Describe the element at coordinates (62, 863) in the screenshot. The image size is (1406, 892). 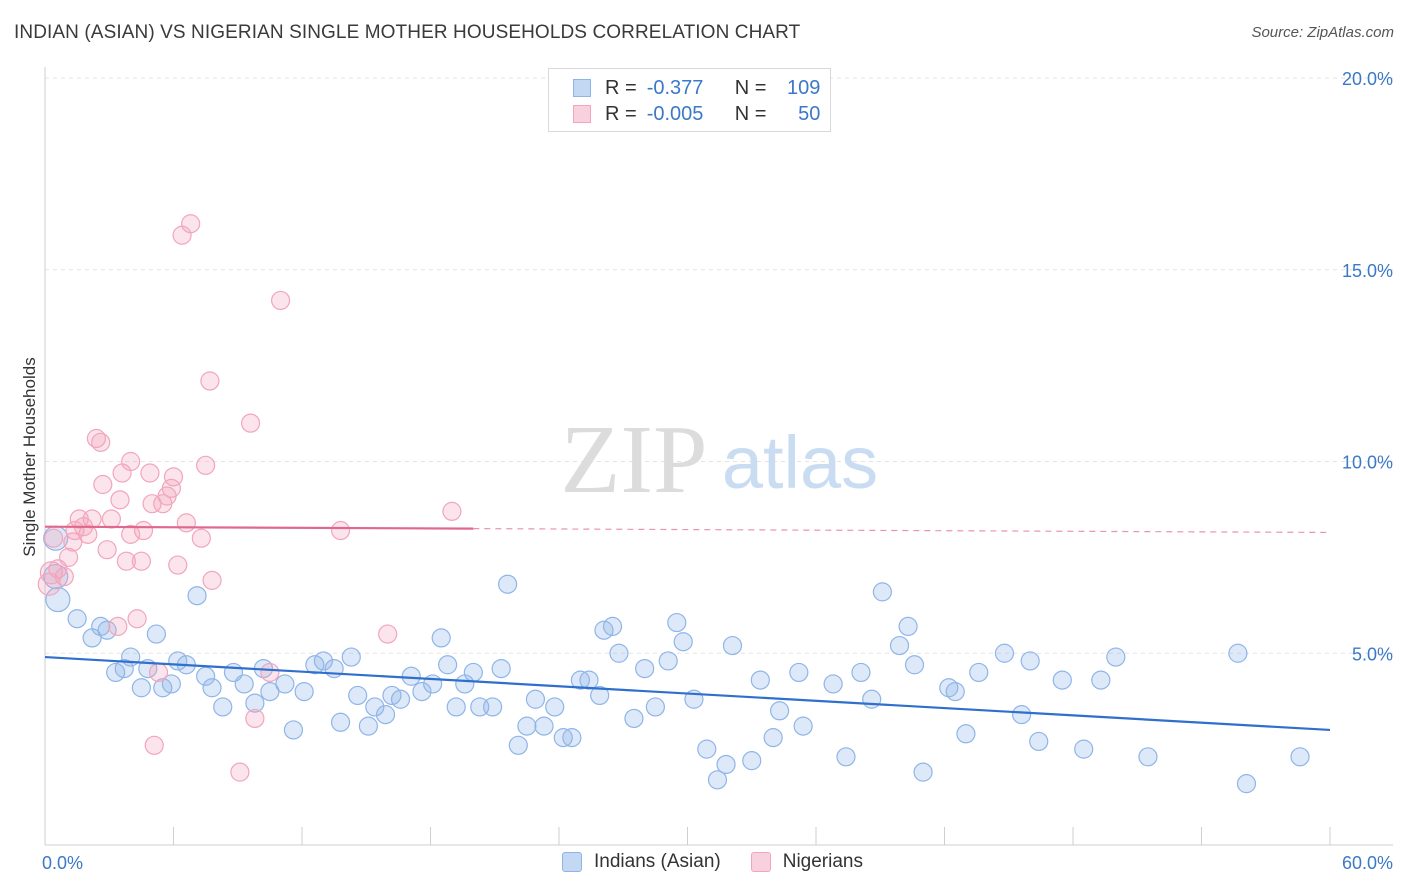
I see `x-tick-label: 0.0%` at that location.